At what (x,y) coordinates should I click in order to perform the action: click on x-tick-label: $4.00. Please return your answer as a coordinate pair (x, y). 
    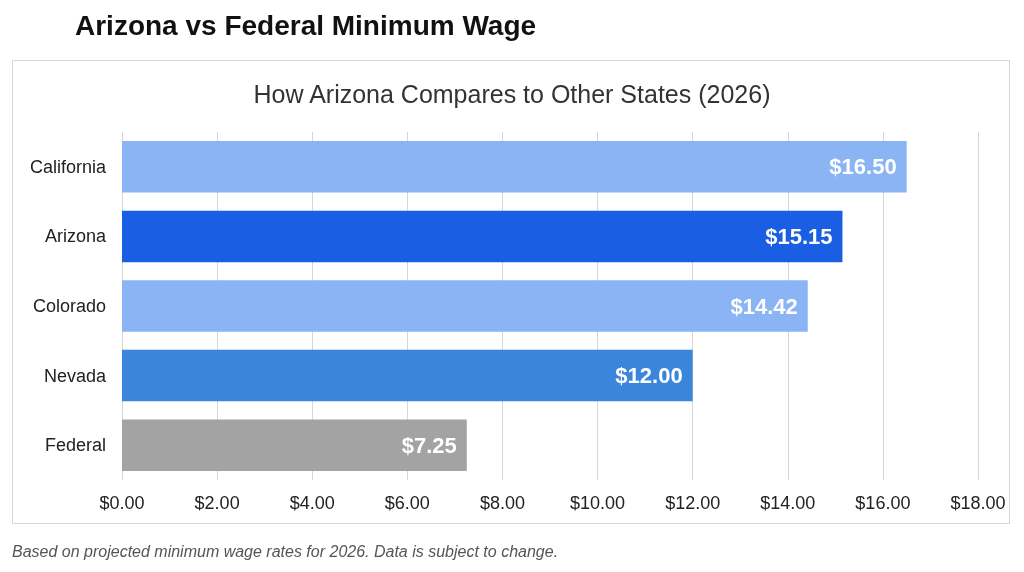
    Looking at the image, I should click on (312, 503).